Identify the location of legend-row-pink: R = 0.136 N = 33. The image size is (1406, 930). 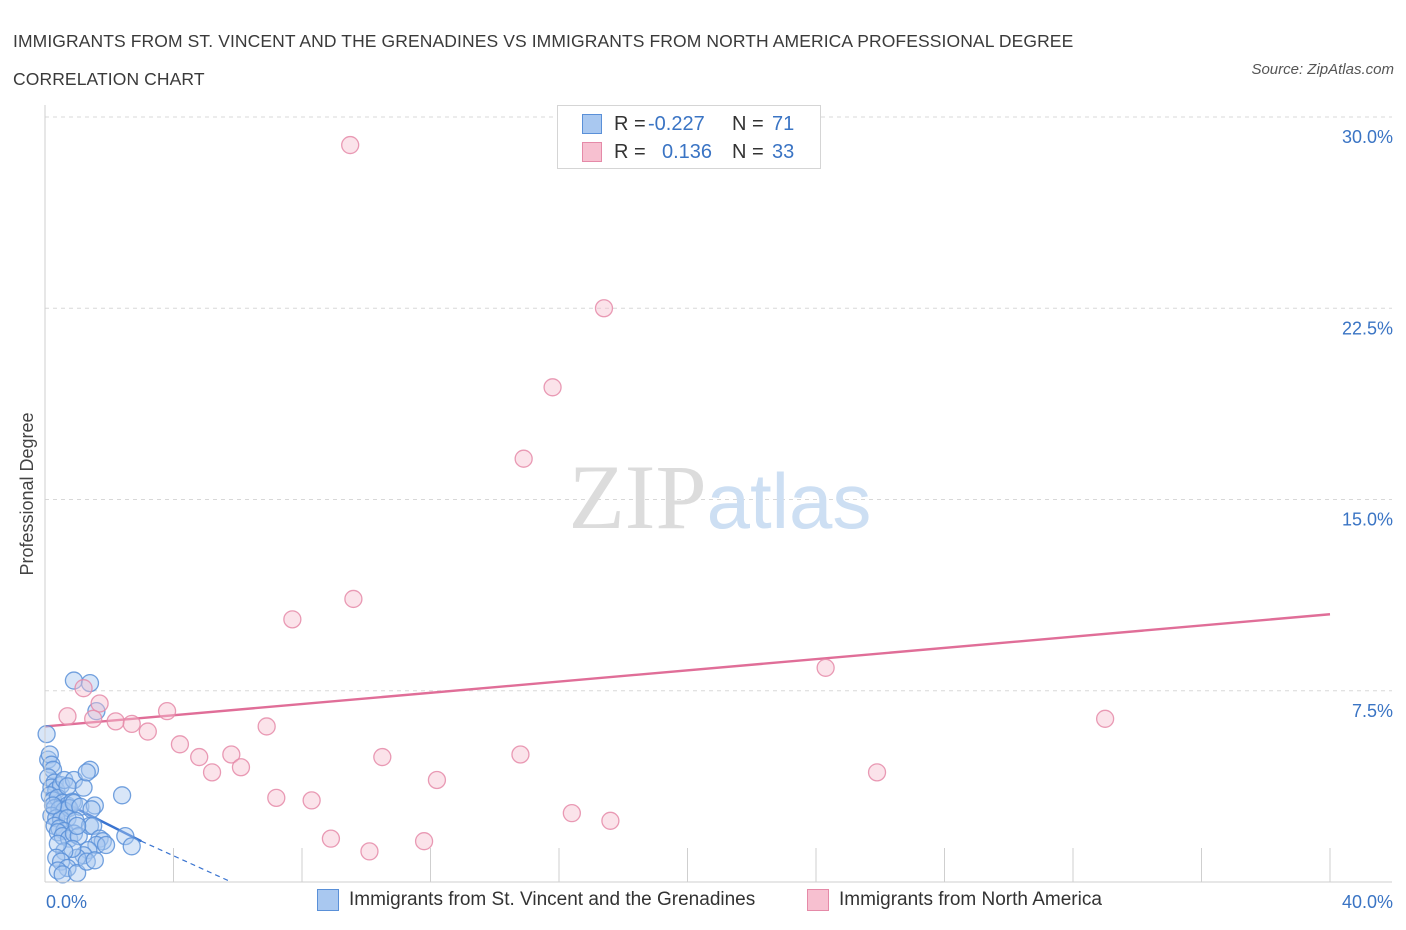
(688, 152).